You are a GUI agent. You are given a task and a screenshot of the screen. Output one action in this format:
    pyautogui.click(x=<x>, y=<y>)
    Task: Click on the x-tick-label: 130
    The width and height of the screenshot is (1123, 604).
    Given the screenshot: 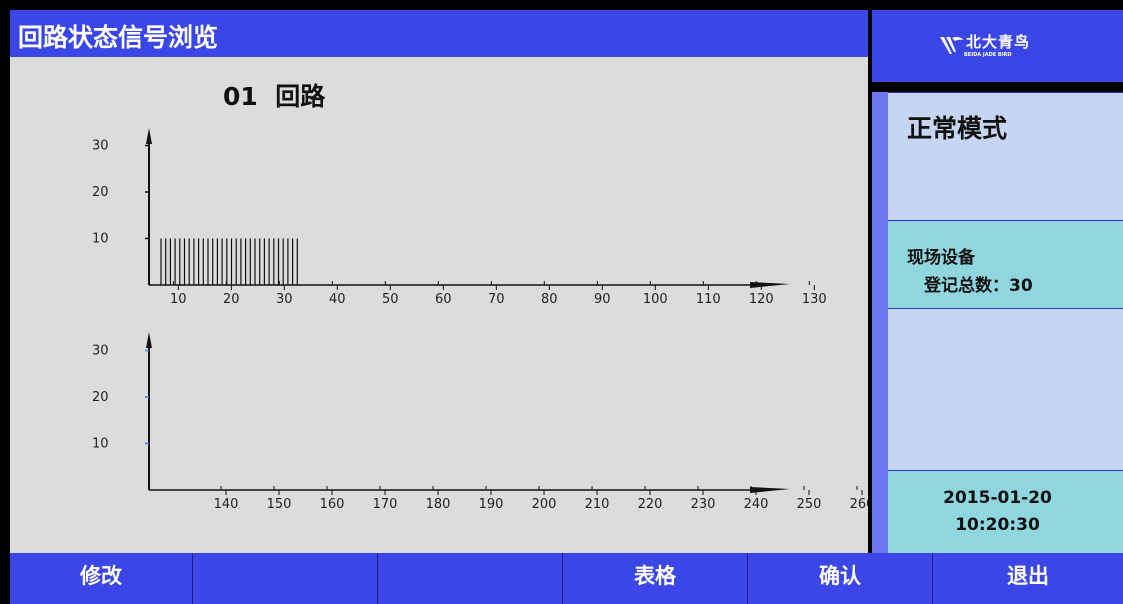 What is the action you would take?
    pyautogui.click(x=814, y=299)
    